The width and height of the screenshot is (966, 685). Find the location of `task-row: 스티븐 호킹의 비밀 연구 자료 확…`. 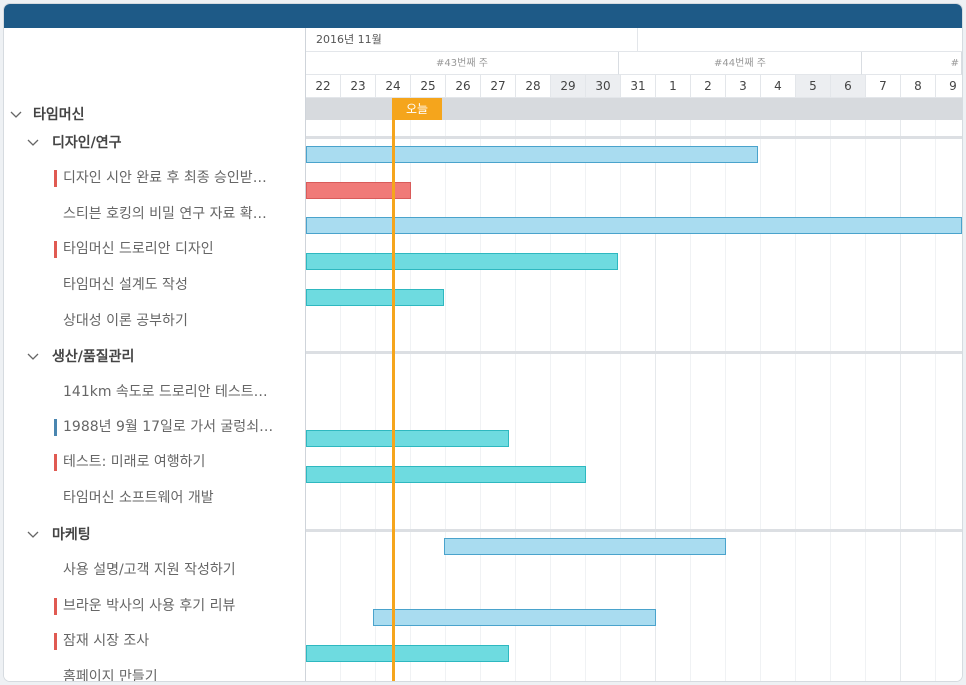

task-row: 스티븐 호킹의 비밀 연구 자료 확… is located at coordinates (154, 214).